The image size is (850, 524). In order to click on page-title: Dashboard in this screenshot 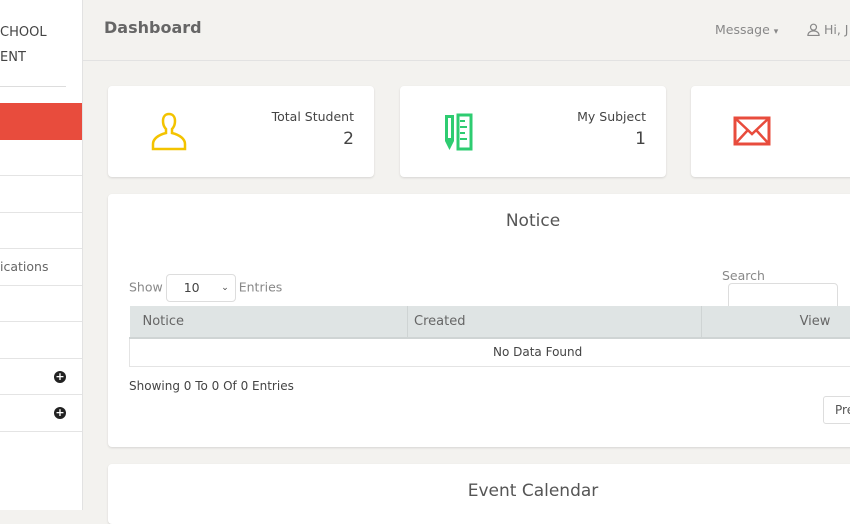, I will do `click(153, 27)`.